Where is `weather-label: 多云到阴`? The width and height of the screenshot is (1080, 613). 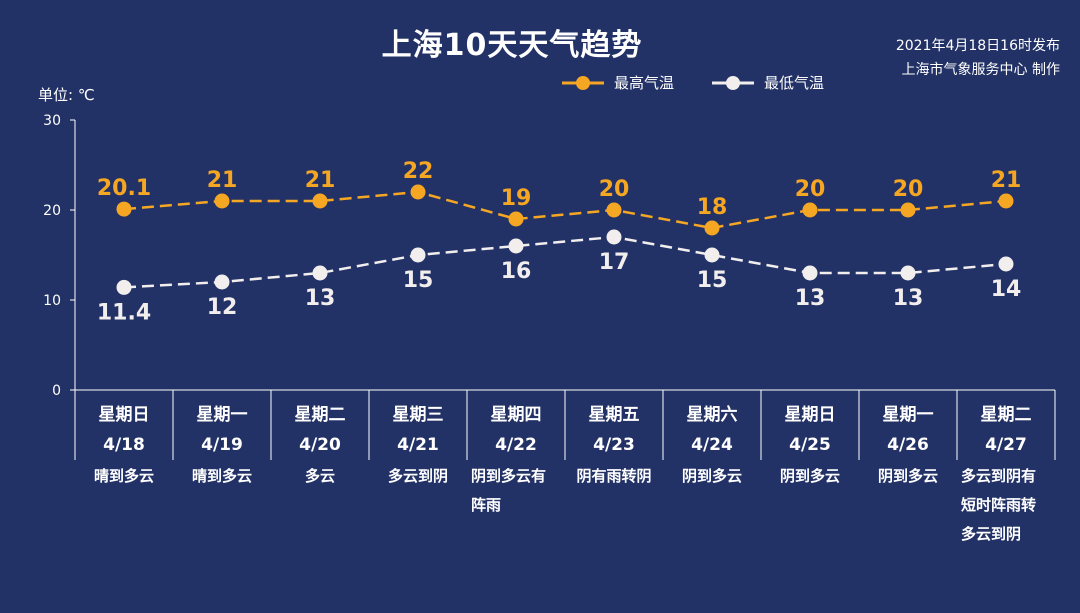
weather-label: 多云到阴 is located at coordinates (418, 476).